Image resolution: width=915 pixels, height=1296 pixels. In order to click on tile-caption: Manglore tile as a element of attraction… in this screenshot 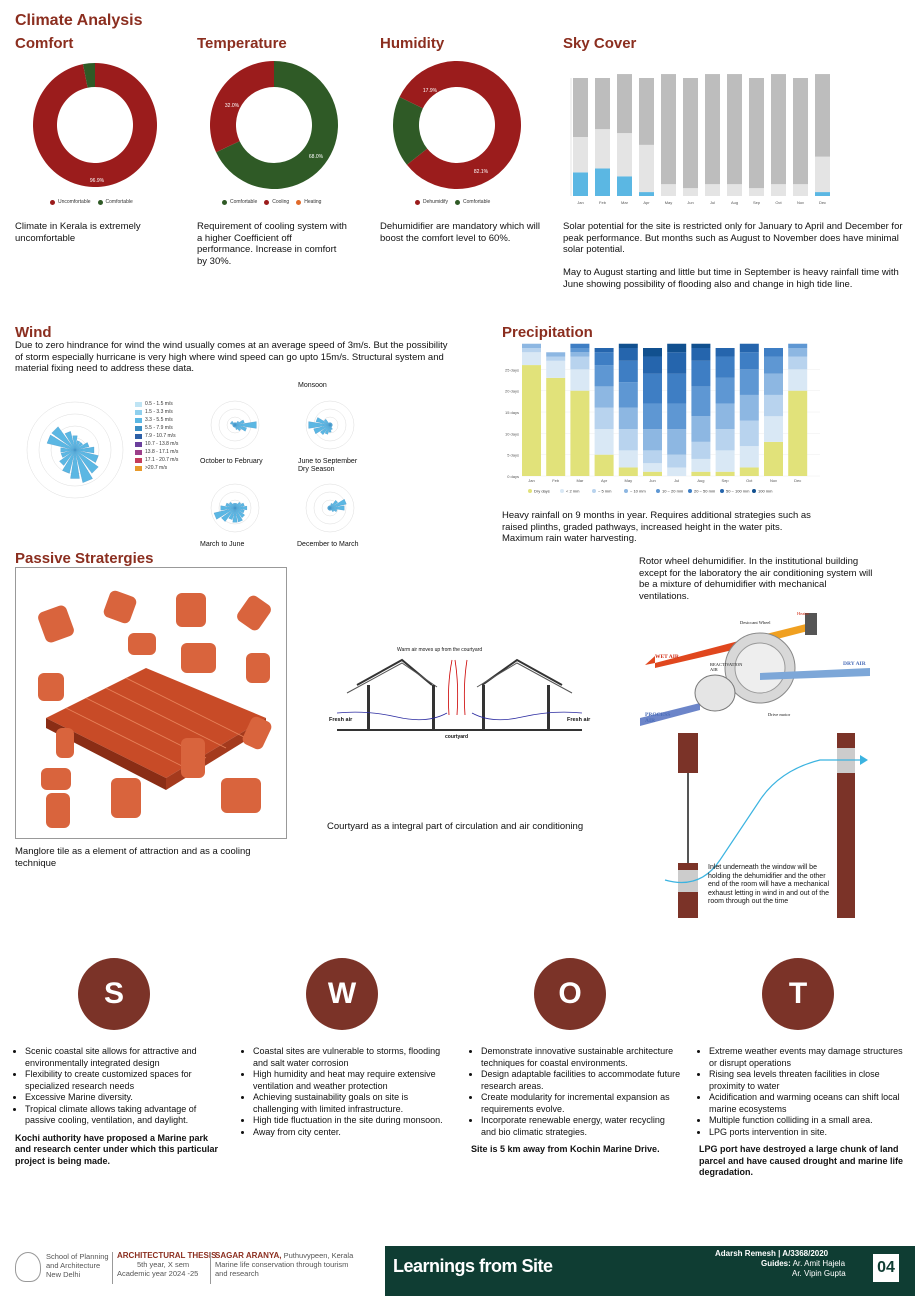, I will do `click(133, 857)`.